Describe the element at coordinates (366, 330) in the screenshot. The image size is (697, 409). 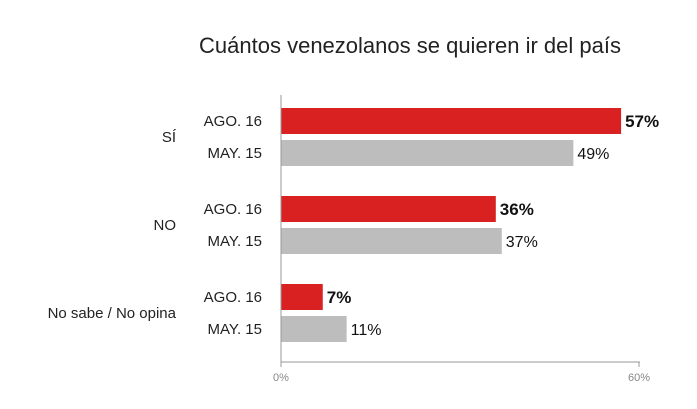
I see `data-label: 11%` at that location.